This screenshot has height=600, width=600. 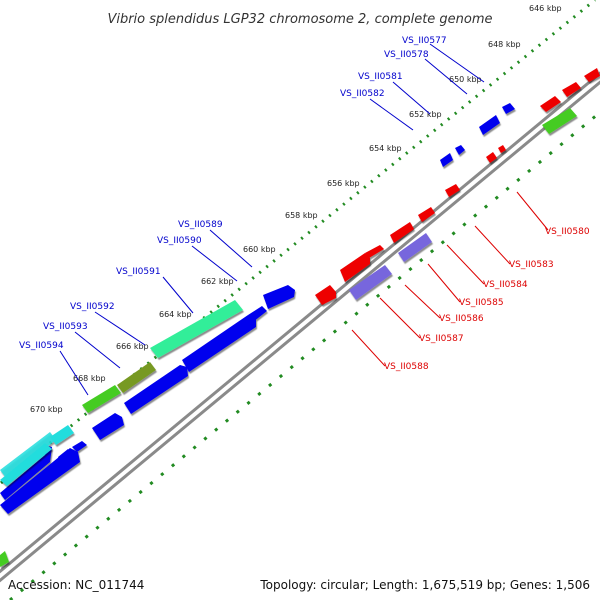 What do you see at coordinates (380, 77) in the screenshot?
I see `gene-label: VS_II0581` at bounding box center [380, 77].